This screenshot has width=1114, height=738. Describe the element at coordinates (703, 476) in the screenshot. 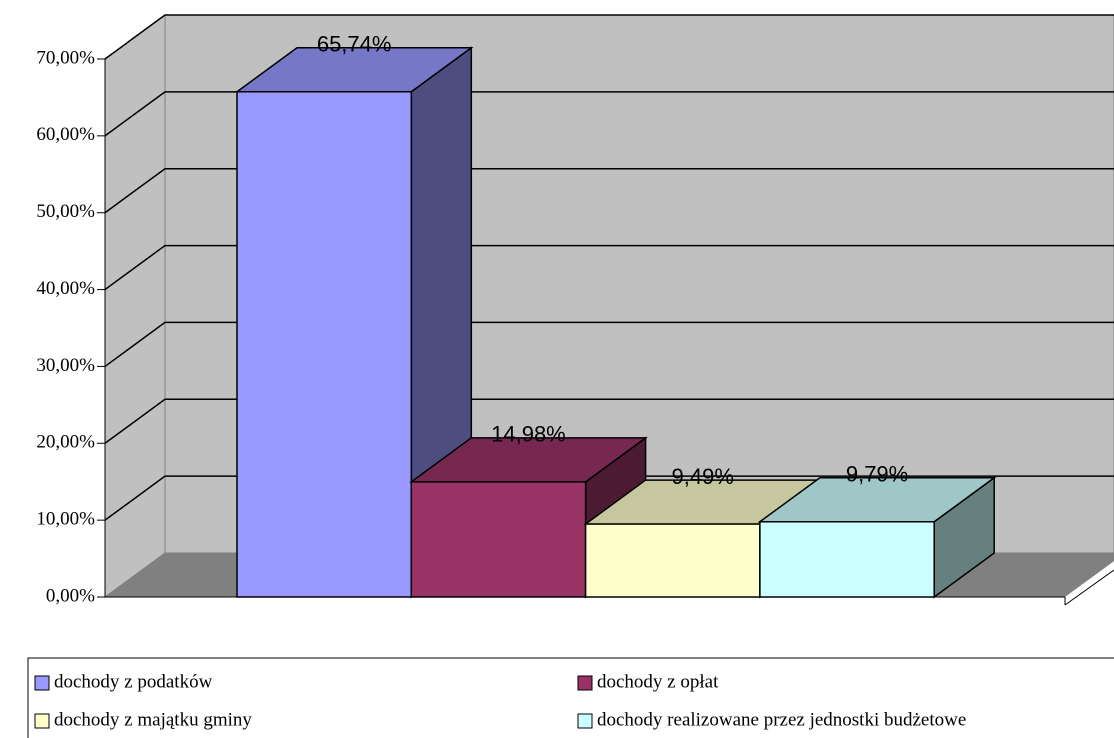

I see `value-label: 9,49%` at that location.